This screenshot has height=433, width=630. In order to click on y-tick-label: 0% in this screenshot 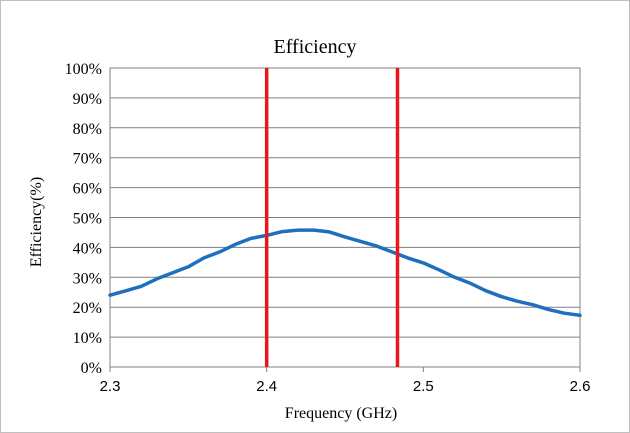, I will do `click(91, 368)`.